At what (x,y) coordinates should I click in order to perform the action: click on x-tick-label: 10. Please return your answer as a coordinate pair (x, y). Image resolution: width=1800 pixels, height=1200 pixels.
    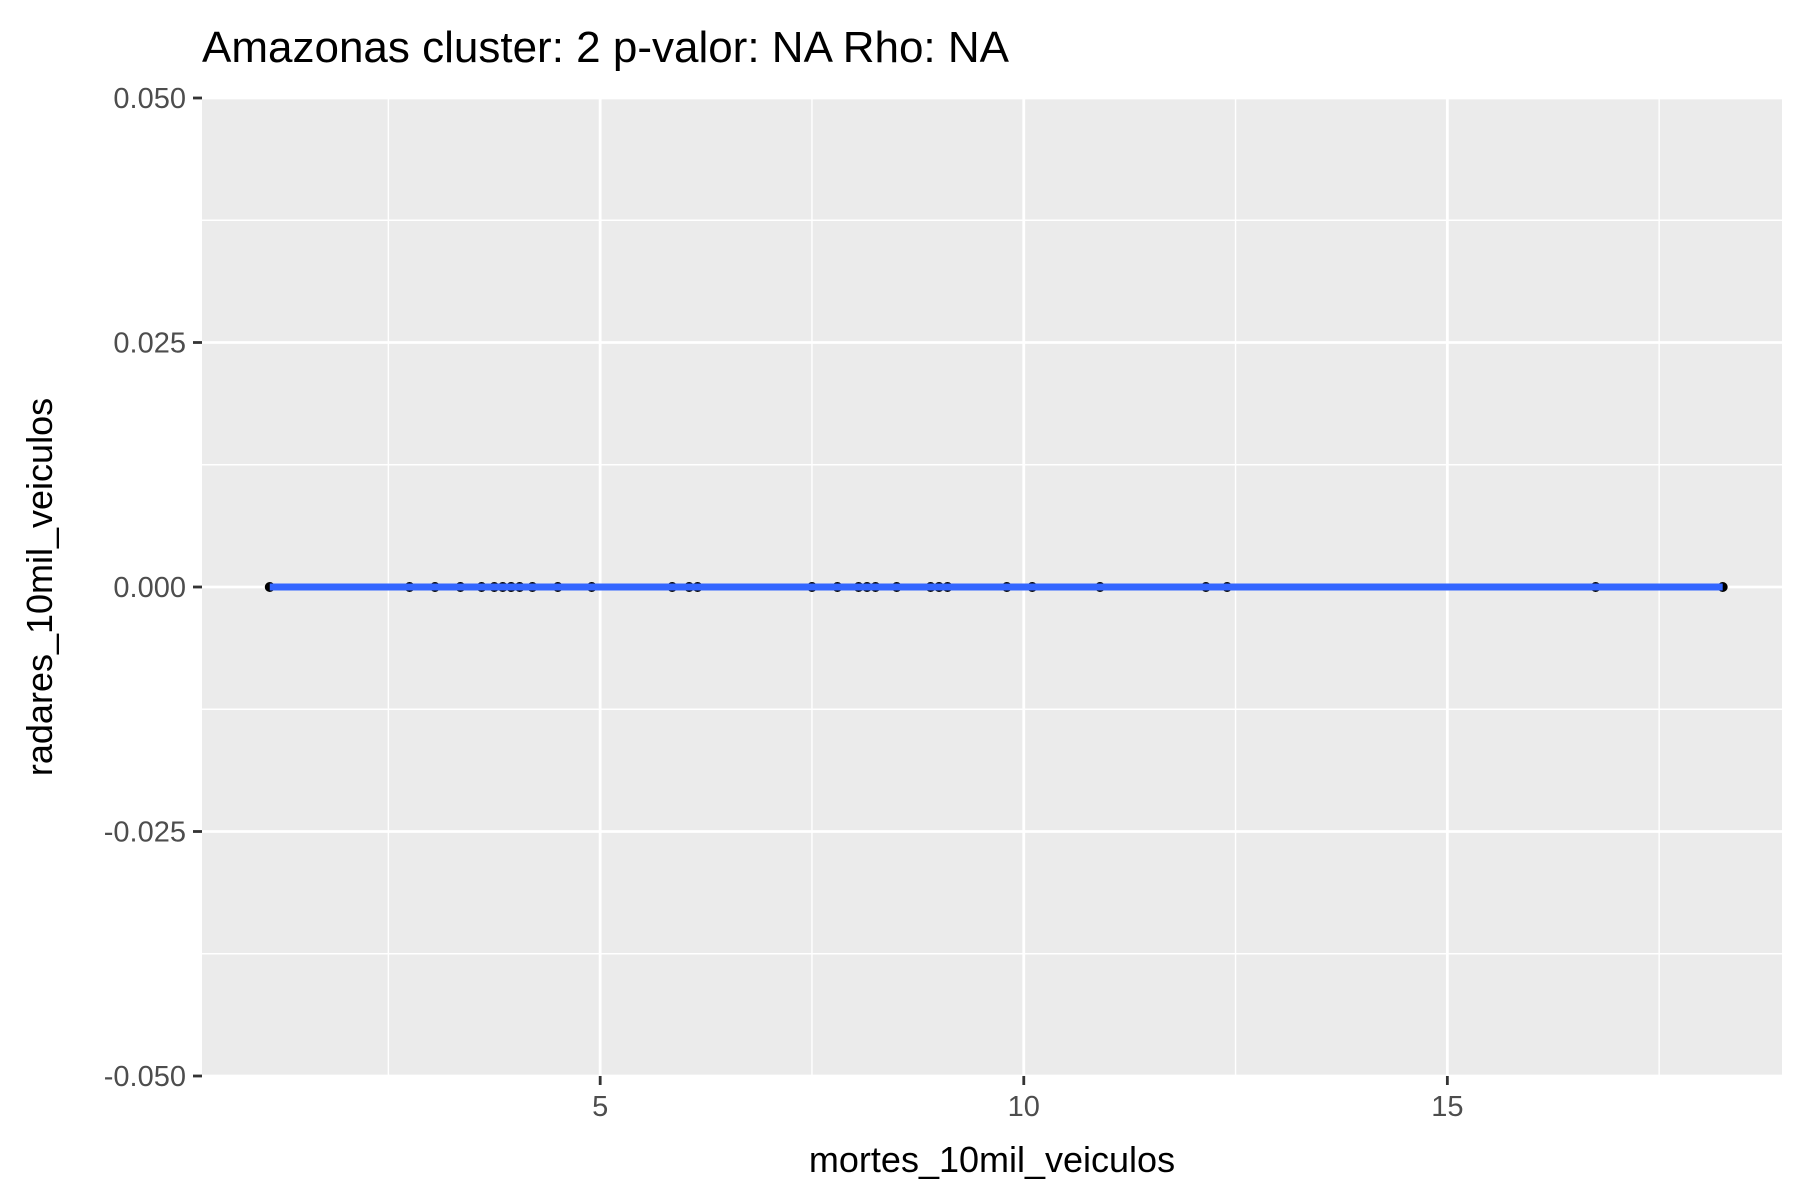
    Looking at the image, I should click on (1024, 1107).